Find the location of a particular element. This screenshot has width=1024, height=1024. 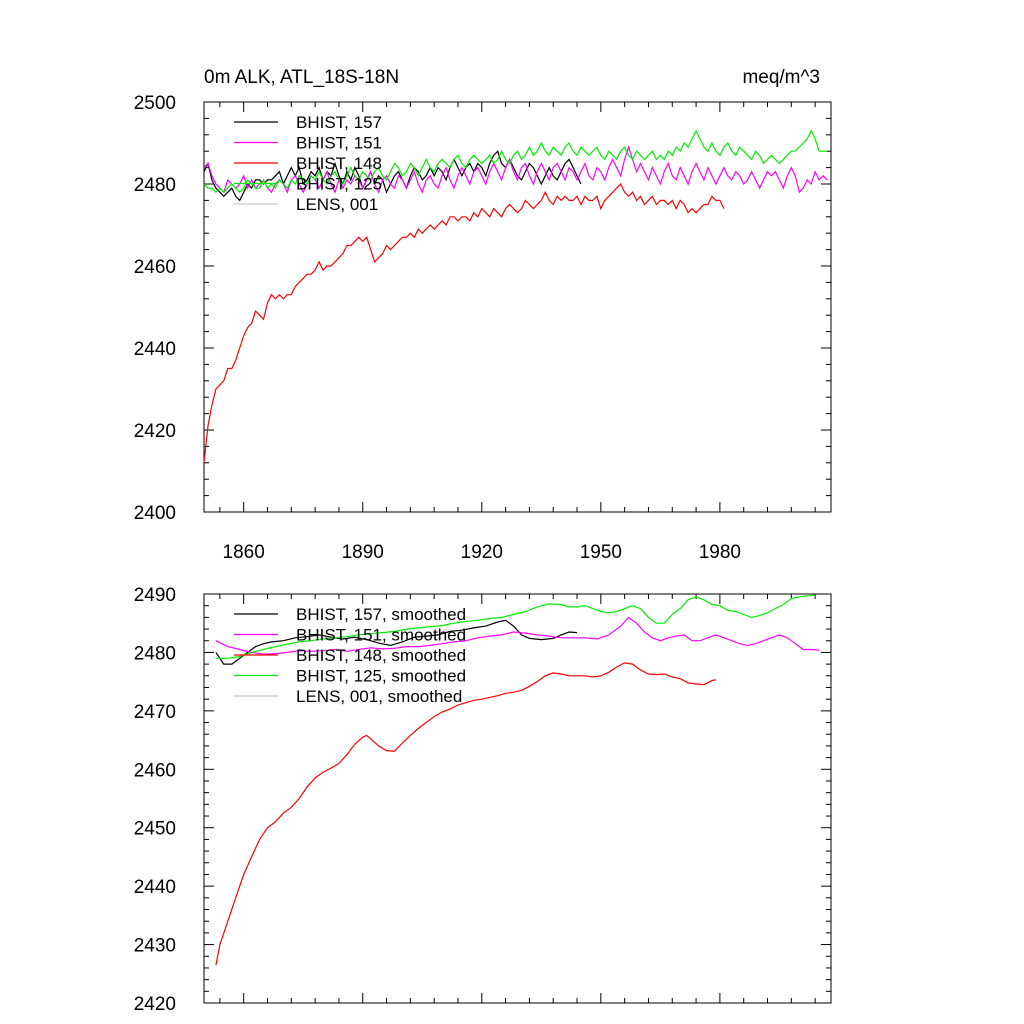

legend-label: BHIST, 151, smoothed is located at coordinates (381, 635).